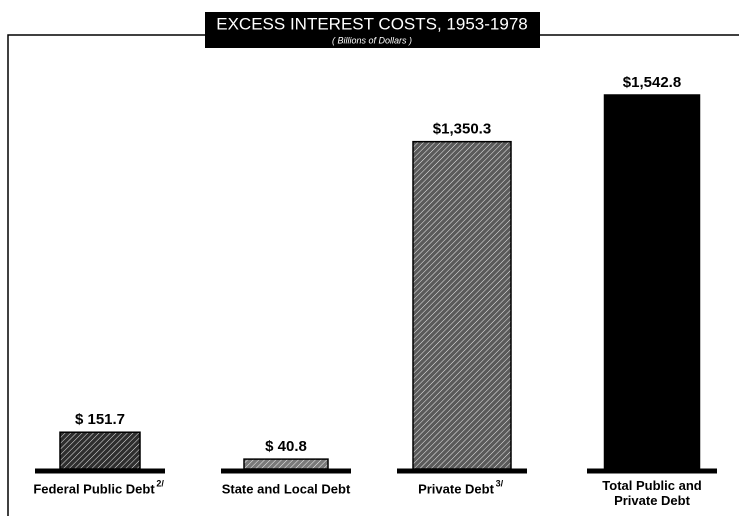 The image size is (739, 523). What do you see at coordinates (500, 483) in the screenshot?
I see `footnote-mark: 3/` at bounding box center [500, 483].